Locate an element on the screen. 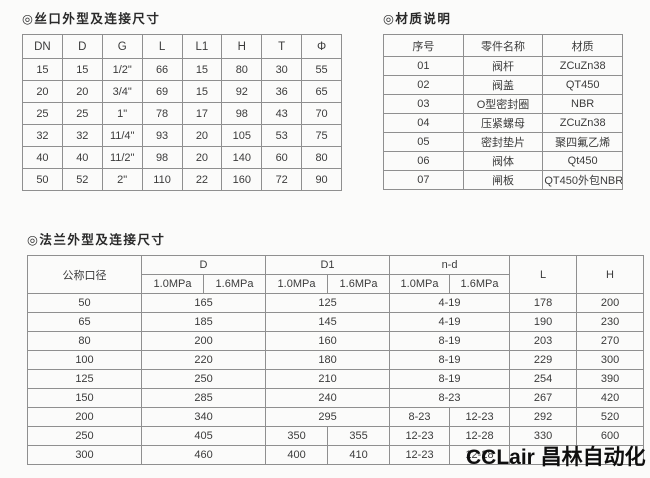 The width and height of the screenshot is (650, 478). table-cell: 20 is located at coordinates (82, 91).